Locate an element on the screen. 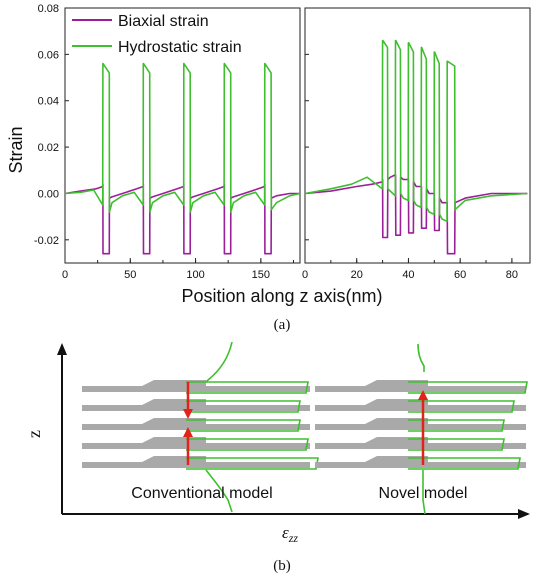 The width and height of the screenshot is (550, 579). x-tick-label: 60 is located at coordinates (460, 275).